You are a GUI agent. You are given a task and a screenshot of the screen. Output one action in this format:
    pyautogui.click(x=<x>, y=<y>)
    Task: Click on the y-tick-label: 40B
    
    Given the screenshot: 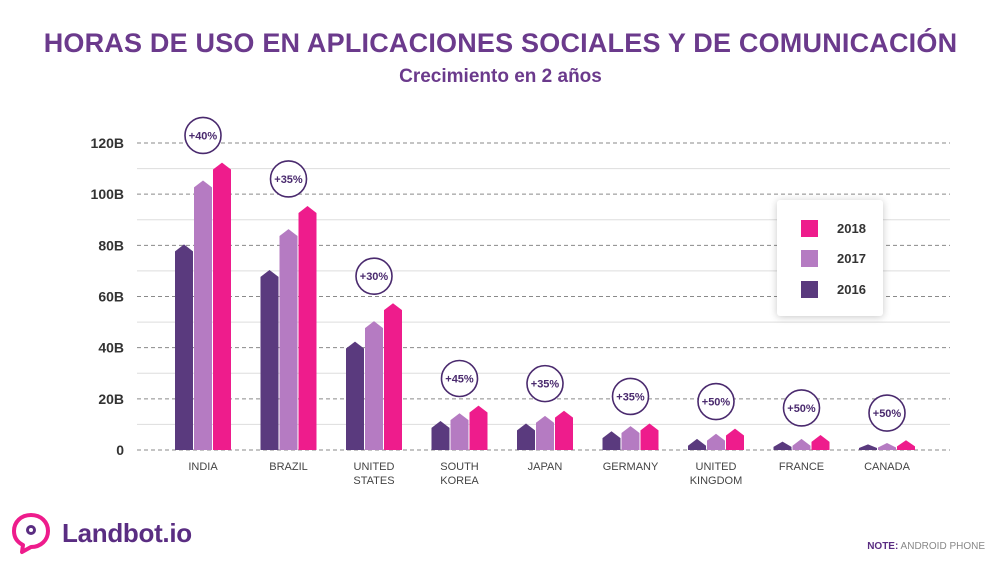 What is the action you would take?
    pyautogui.click(x=111, y=348)
    